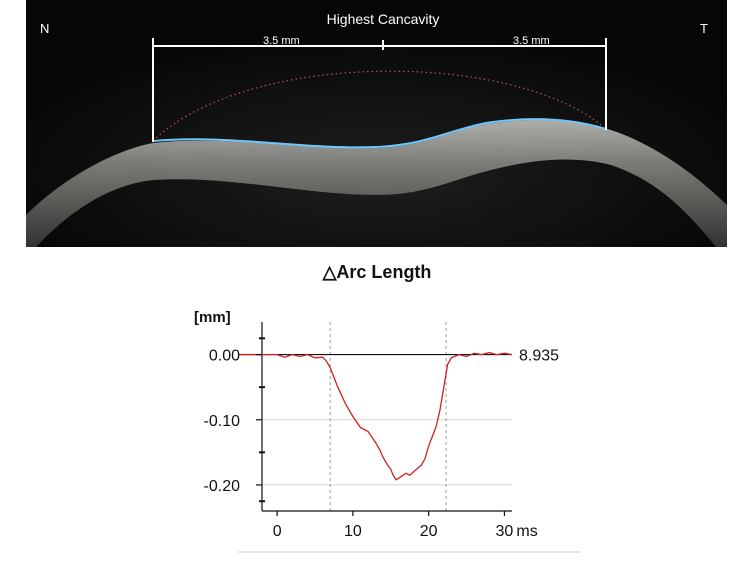 This screenshot has width=754, height=571. Describe the element at coordinates (353, 531) in the screenshot. I see `x-tick-label: 10` at that location.